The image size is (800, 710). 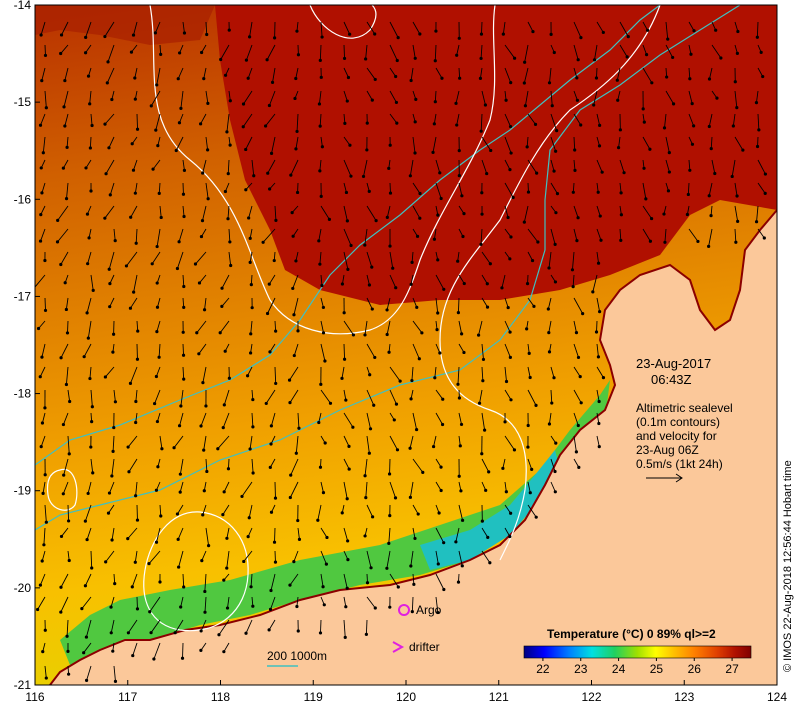 What do you see at coordinates (127, 697) in the screenshot?
I see `lon-tick-label: 117` at bounding box center [127, 697].